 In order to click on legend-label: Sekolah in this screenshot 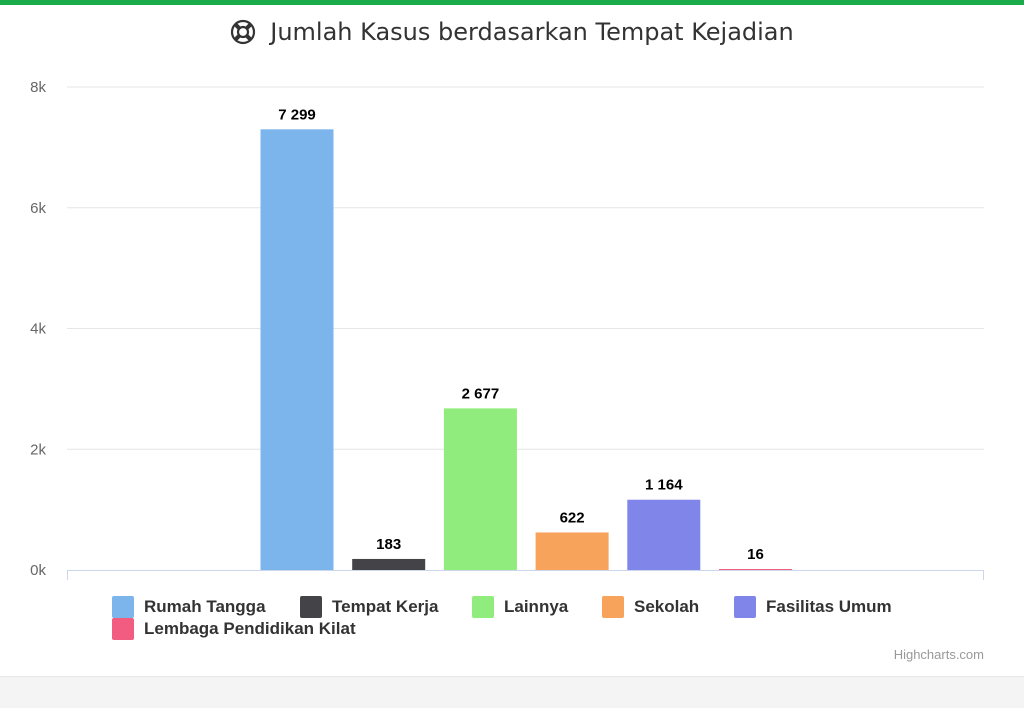, I will do `click(667, 606)`.